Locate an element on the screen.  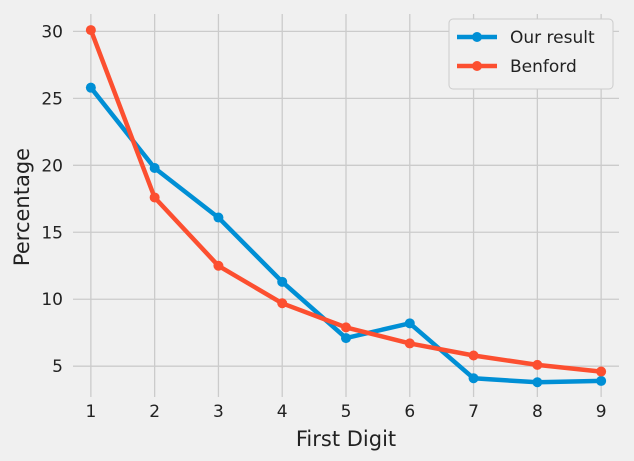
x-tick-label: 4 is located at coordinates (282, 412).